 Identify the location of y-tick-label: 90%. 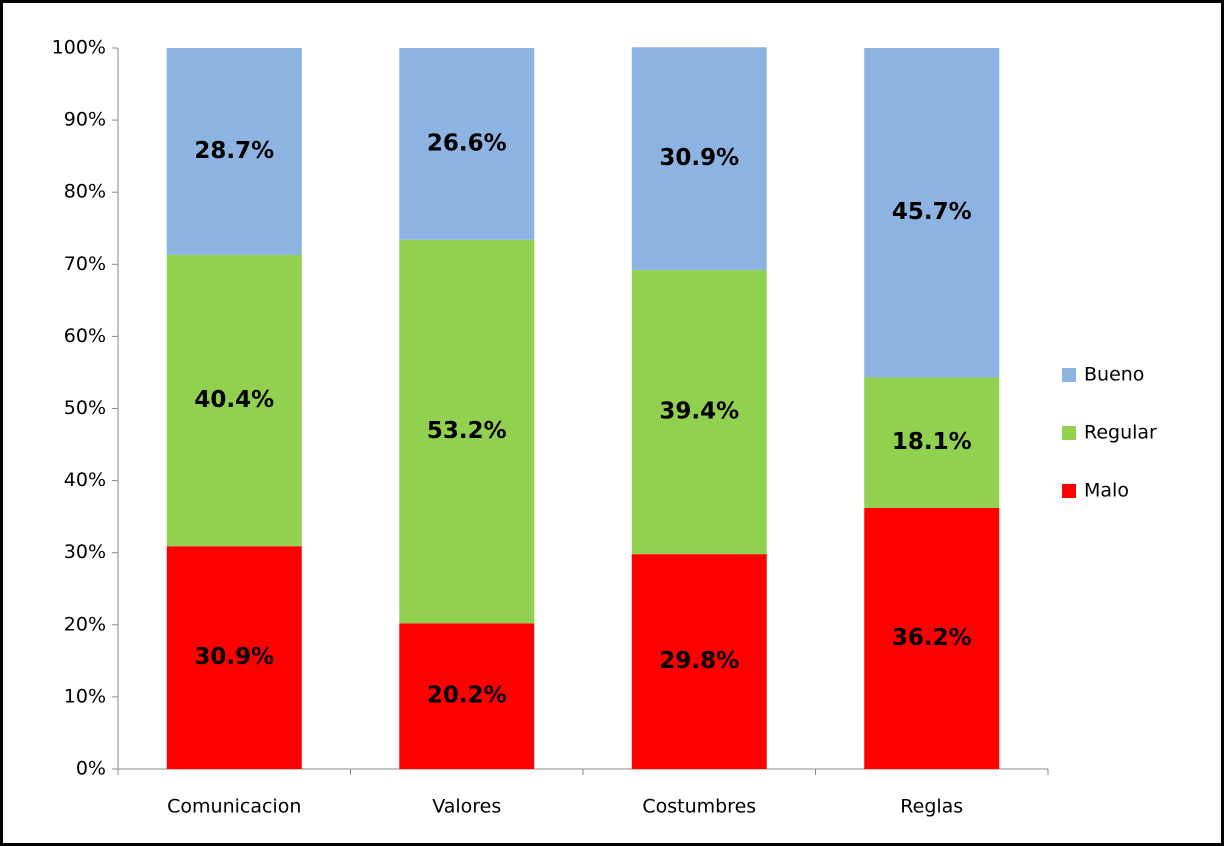
(85, 120).